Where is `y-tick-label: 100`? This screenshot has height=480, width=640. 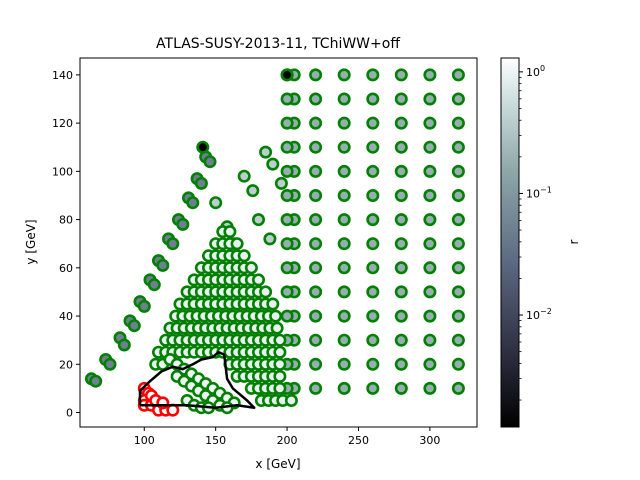 y-tick-label: 100 is located at coordinates (62, 171).